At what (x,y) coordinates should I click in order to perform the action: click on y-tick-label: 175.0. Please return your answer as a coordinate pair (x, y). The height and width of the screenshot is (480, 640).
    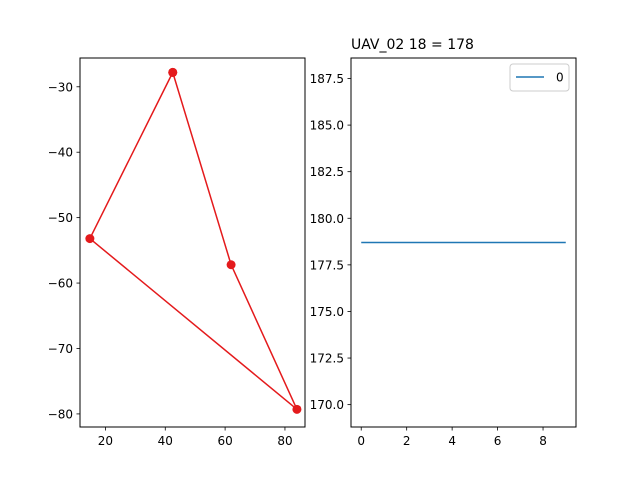
    Looking at the image, I should click on (327, 312).